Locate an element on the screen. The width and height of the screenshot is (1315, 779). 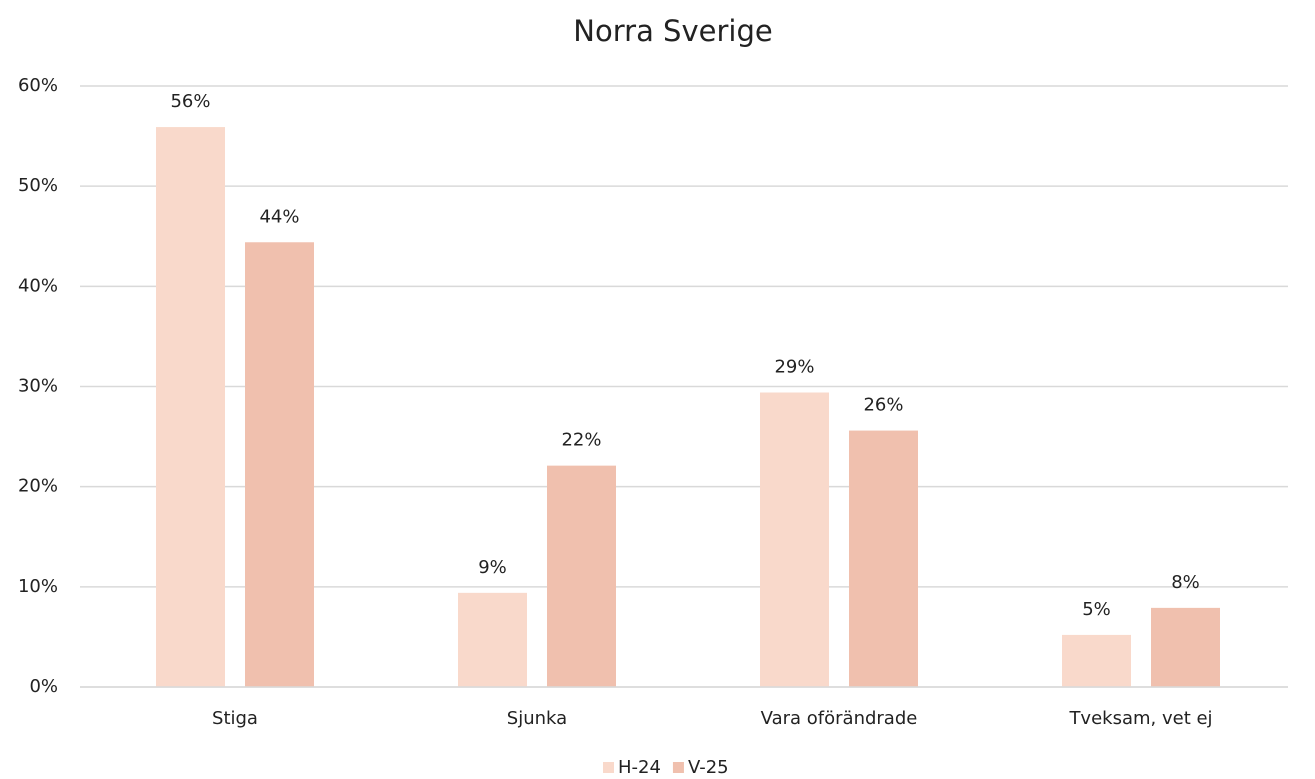
x-tick-label: Tveksam, vet ej is located at coordinates (1140, 718).